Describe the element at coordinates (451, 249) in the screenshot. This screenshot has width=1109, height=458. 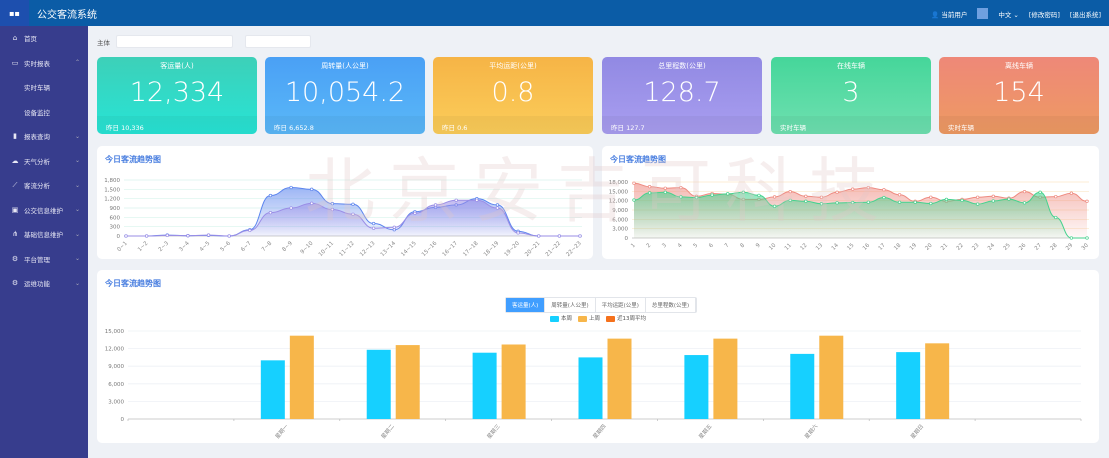
I see `x-tick-label: 16~17` at that location.